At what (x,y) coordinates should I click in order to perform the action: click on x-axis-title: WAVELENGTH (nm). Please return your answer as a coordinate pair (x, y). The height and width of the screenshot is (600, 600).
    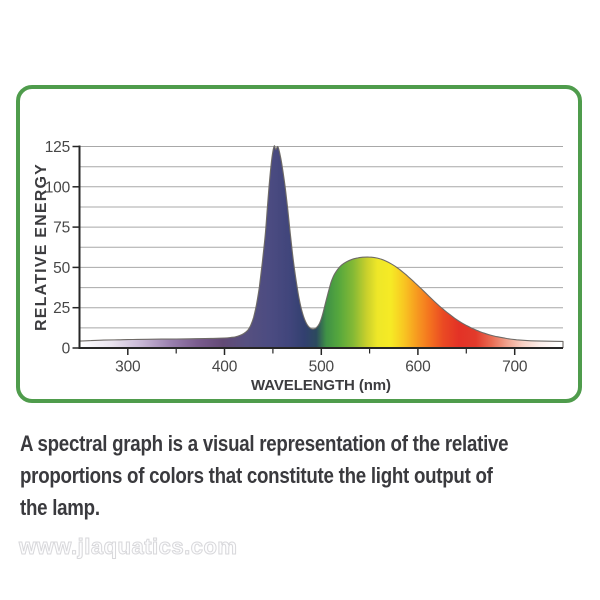
    Looking at the image, I should click on (321, 385).